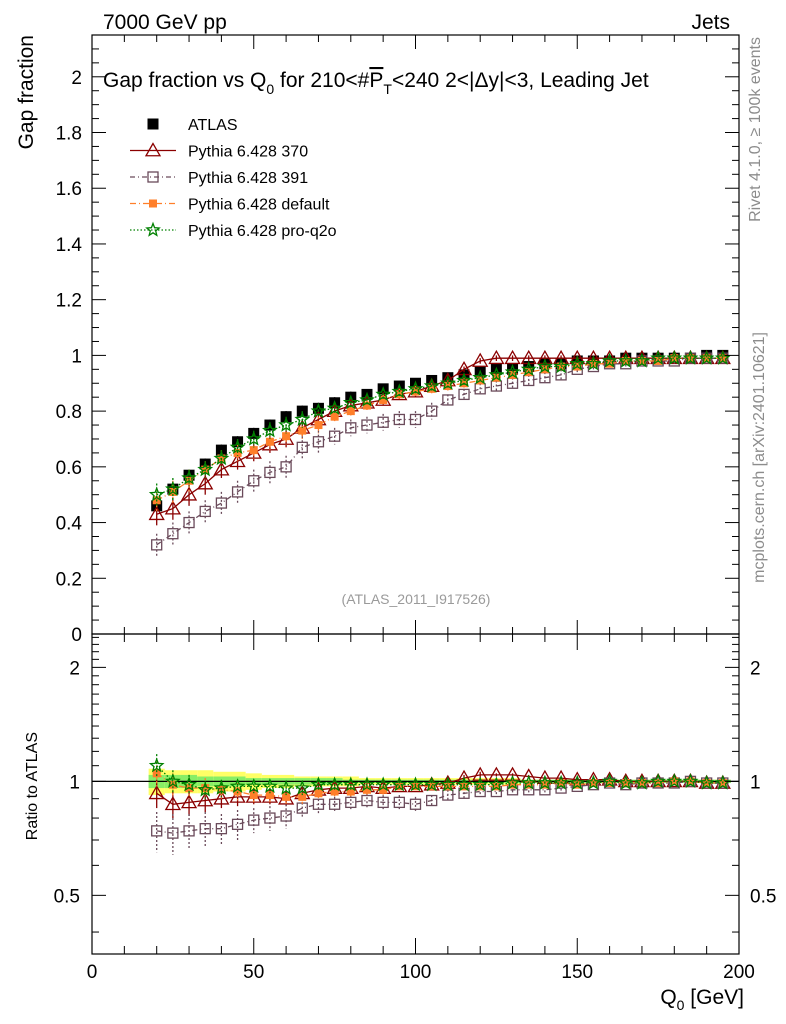  What do you see at coordinates (76, 356) in the screenshot?
I see `main-ytick-label: 1` at bounding box center [76, 356].